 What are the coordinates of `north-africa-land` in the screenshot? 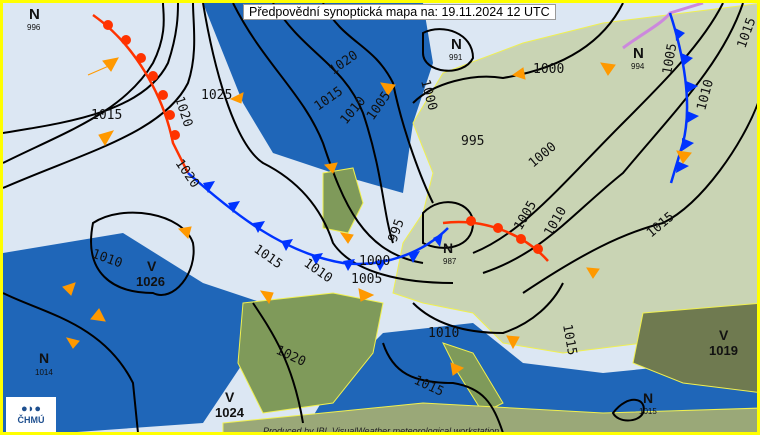 It's located at (489, 417).